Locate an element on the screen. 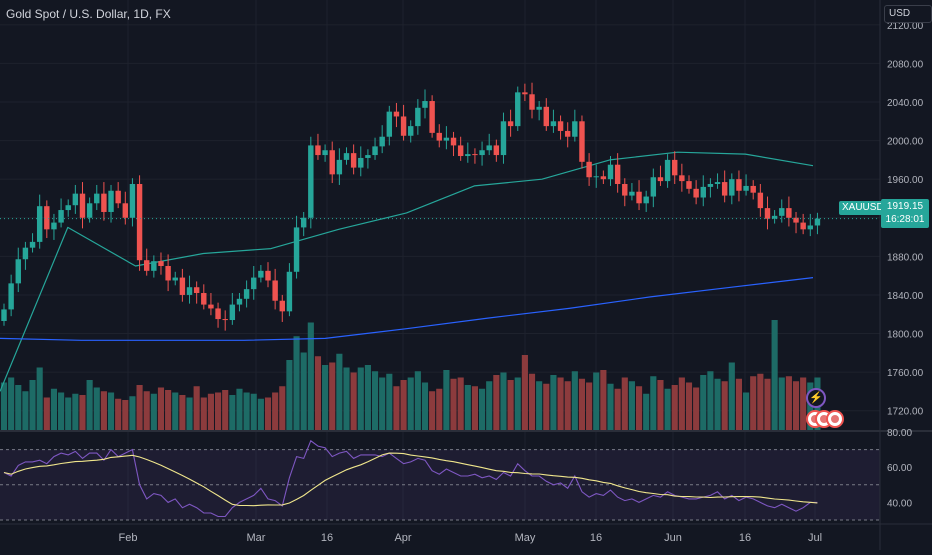  price-axis-label: 1760.00 is located at coordinates (905, 373).